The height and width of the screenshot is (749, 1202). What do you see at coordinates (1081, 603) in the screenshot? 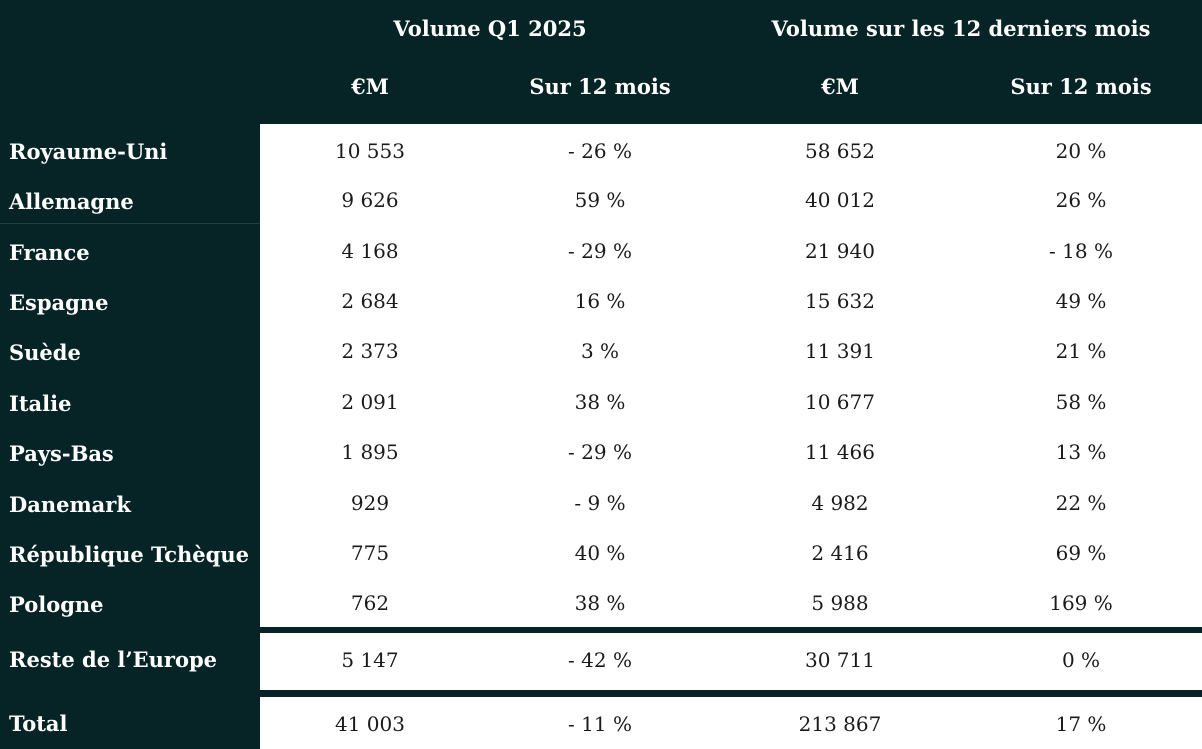
I see `cell-ltm-yoy: 169 %` at bounding box center [1081, 603].